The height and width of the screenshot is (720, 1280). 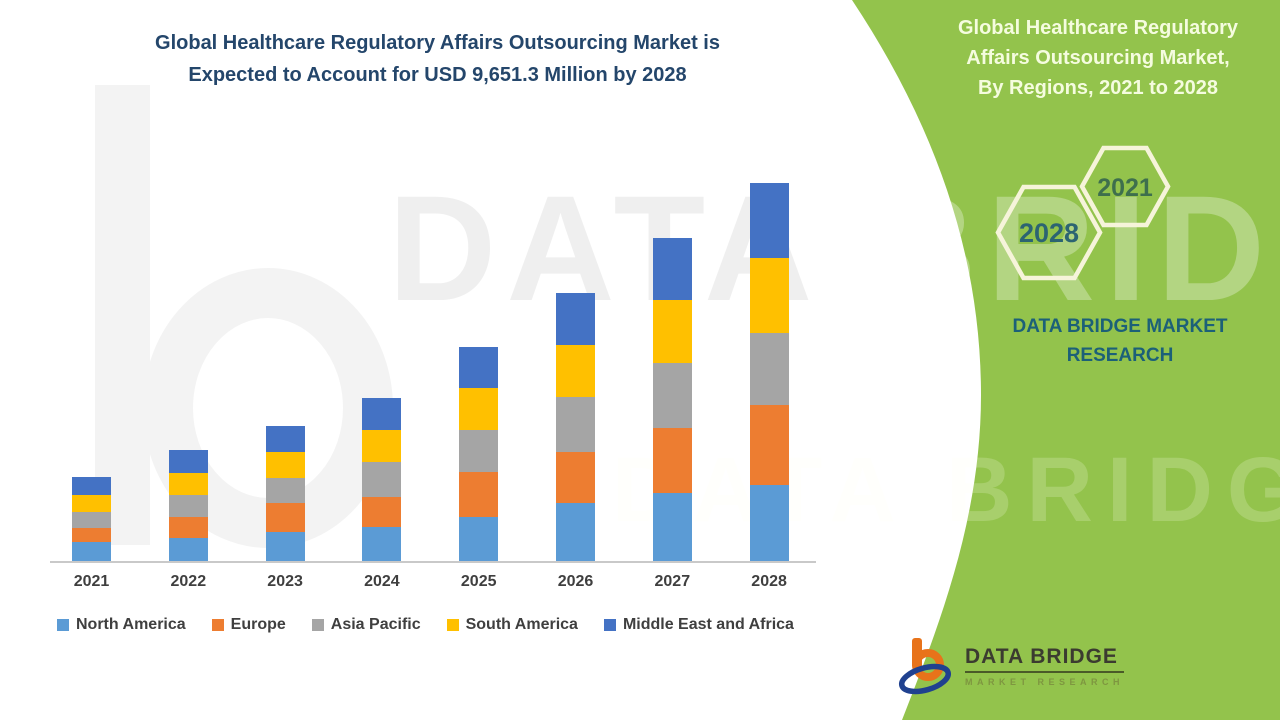 What do you see at coordinates (1045, 682) in the screenshot?
I see `logo-tagline: MARKET RESEARCH` at bounding box center [1045, 682].